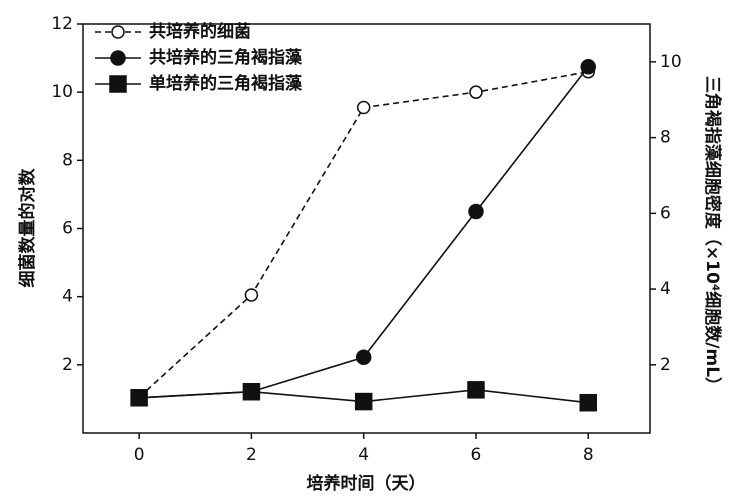 This screenshot has width=744, height=504. Describe the element at coordinates (251, 455) in the screenshot. I see `x-tick-label: 2` at that location.